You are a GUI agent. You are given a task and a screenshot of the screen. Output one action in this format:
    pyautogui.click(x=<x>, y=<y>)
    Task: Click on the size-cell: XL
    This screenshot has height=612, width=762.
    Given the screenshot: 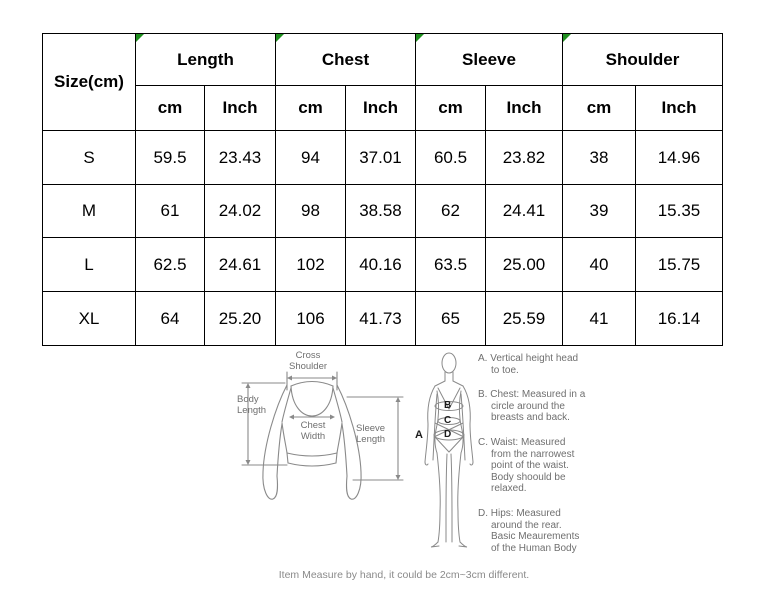 What is the action you would take?
    pyautogui.click(x=89, y=318)
    